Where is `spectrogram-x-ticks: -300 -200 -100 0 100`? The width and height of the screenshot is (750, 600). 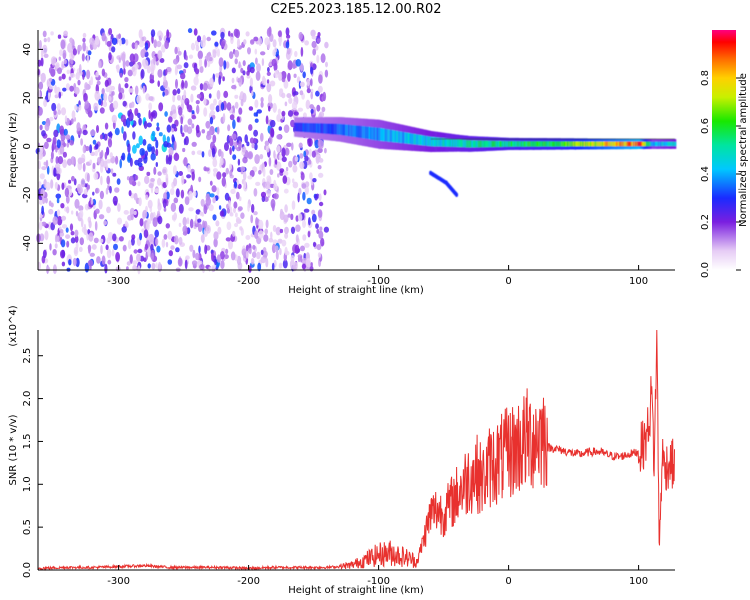 spectrogram-x-ticks: -300 -200 -100 0 100 is located at coordinates (377, 276).